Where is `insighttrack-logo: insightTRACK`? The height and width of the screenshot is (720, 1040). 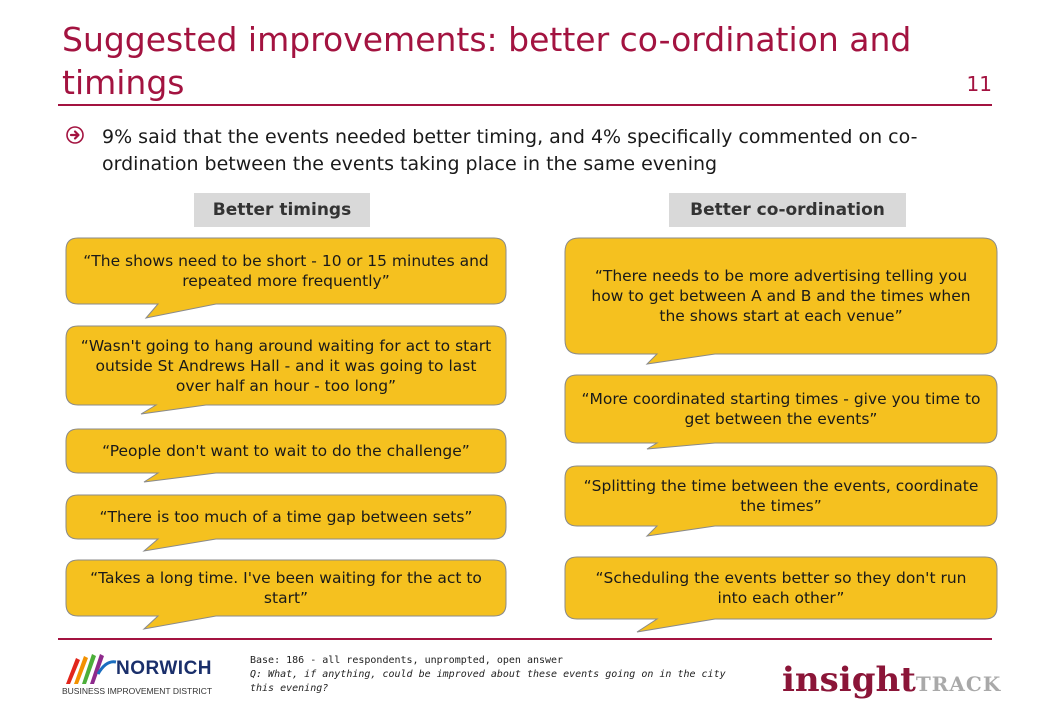
insighttrack-logo: insightTRACK is located at coordinates (892, 680).